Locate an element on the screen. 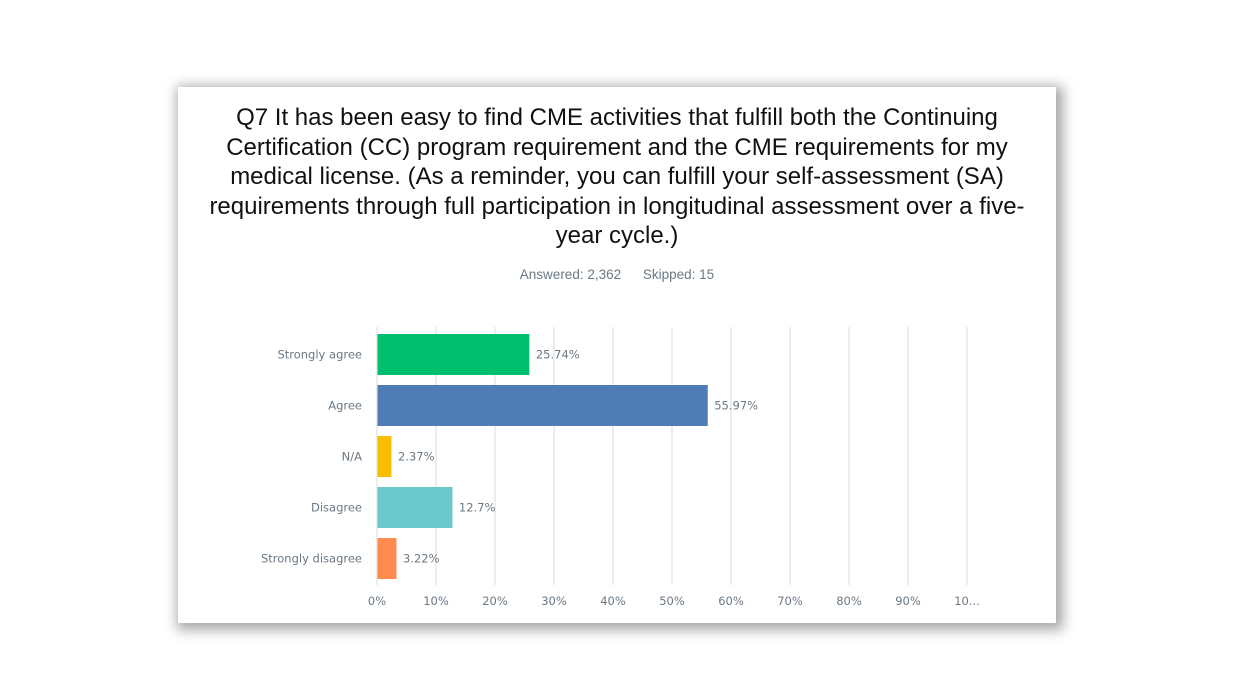 This screenshot has width=1237, height=695. x-tick-label: 80% is located at coordinates (849, 601).